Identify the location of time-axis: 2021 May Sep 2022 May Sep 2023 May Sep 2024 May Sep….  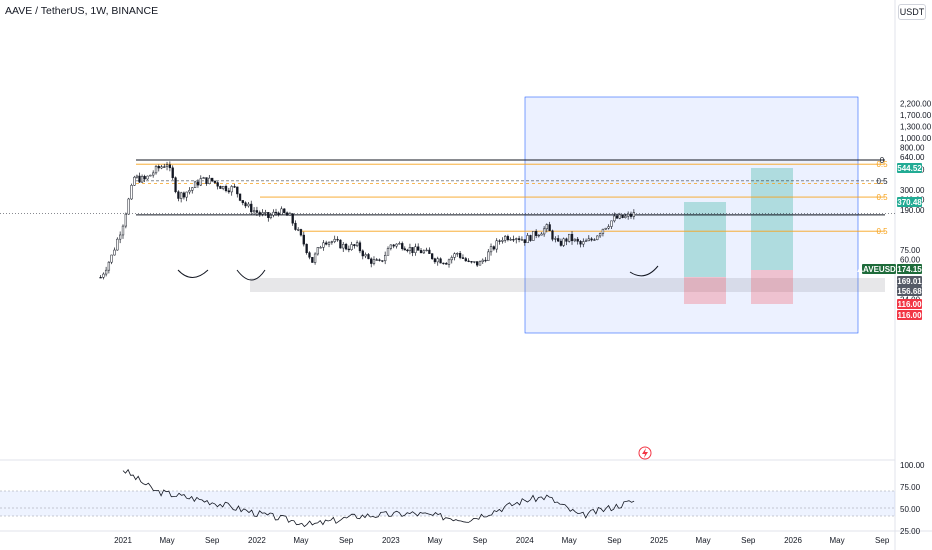
(502, 540).